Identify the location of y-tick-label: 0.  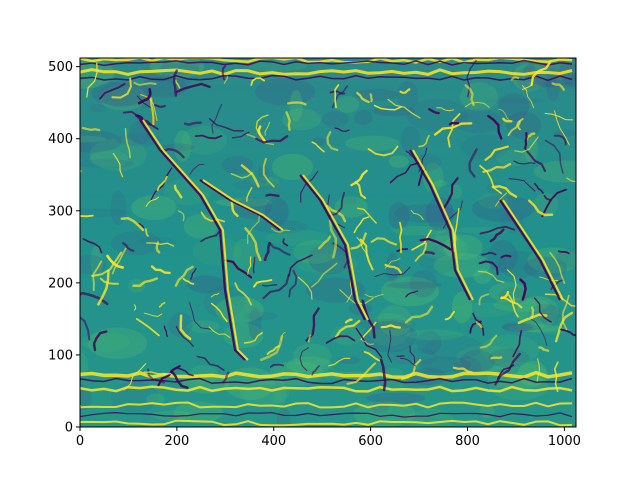
(69, 428).